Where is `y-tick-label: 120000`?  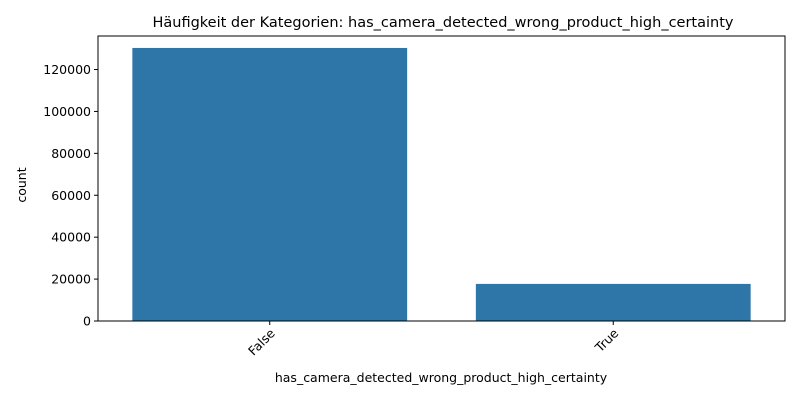 y-tick-label: 120000 is located at coordinates (67, 69).